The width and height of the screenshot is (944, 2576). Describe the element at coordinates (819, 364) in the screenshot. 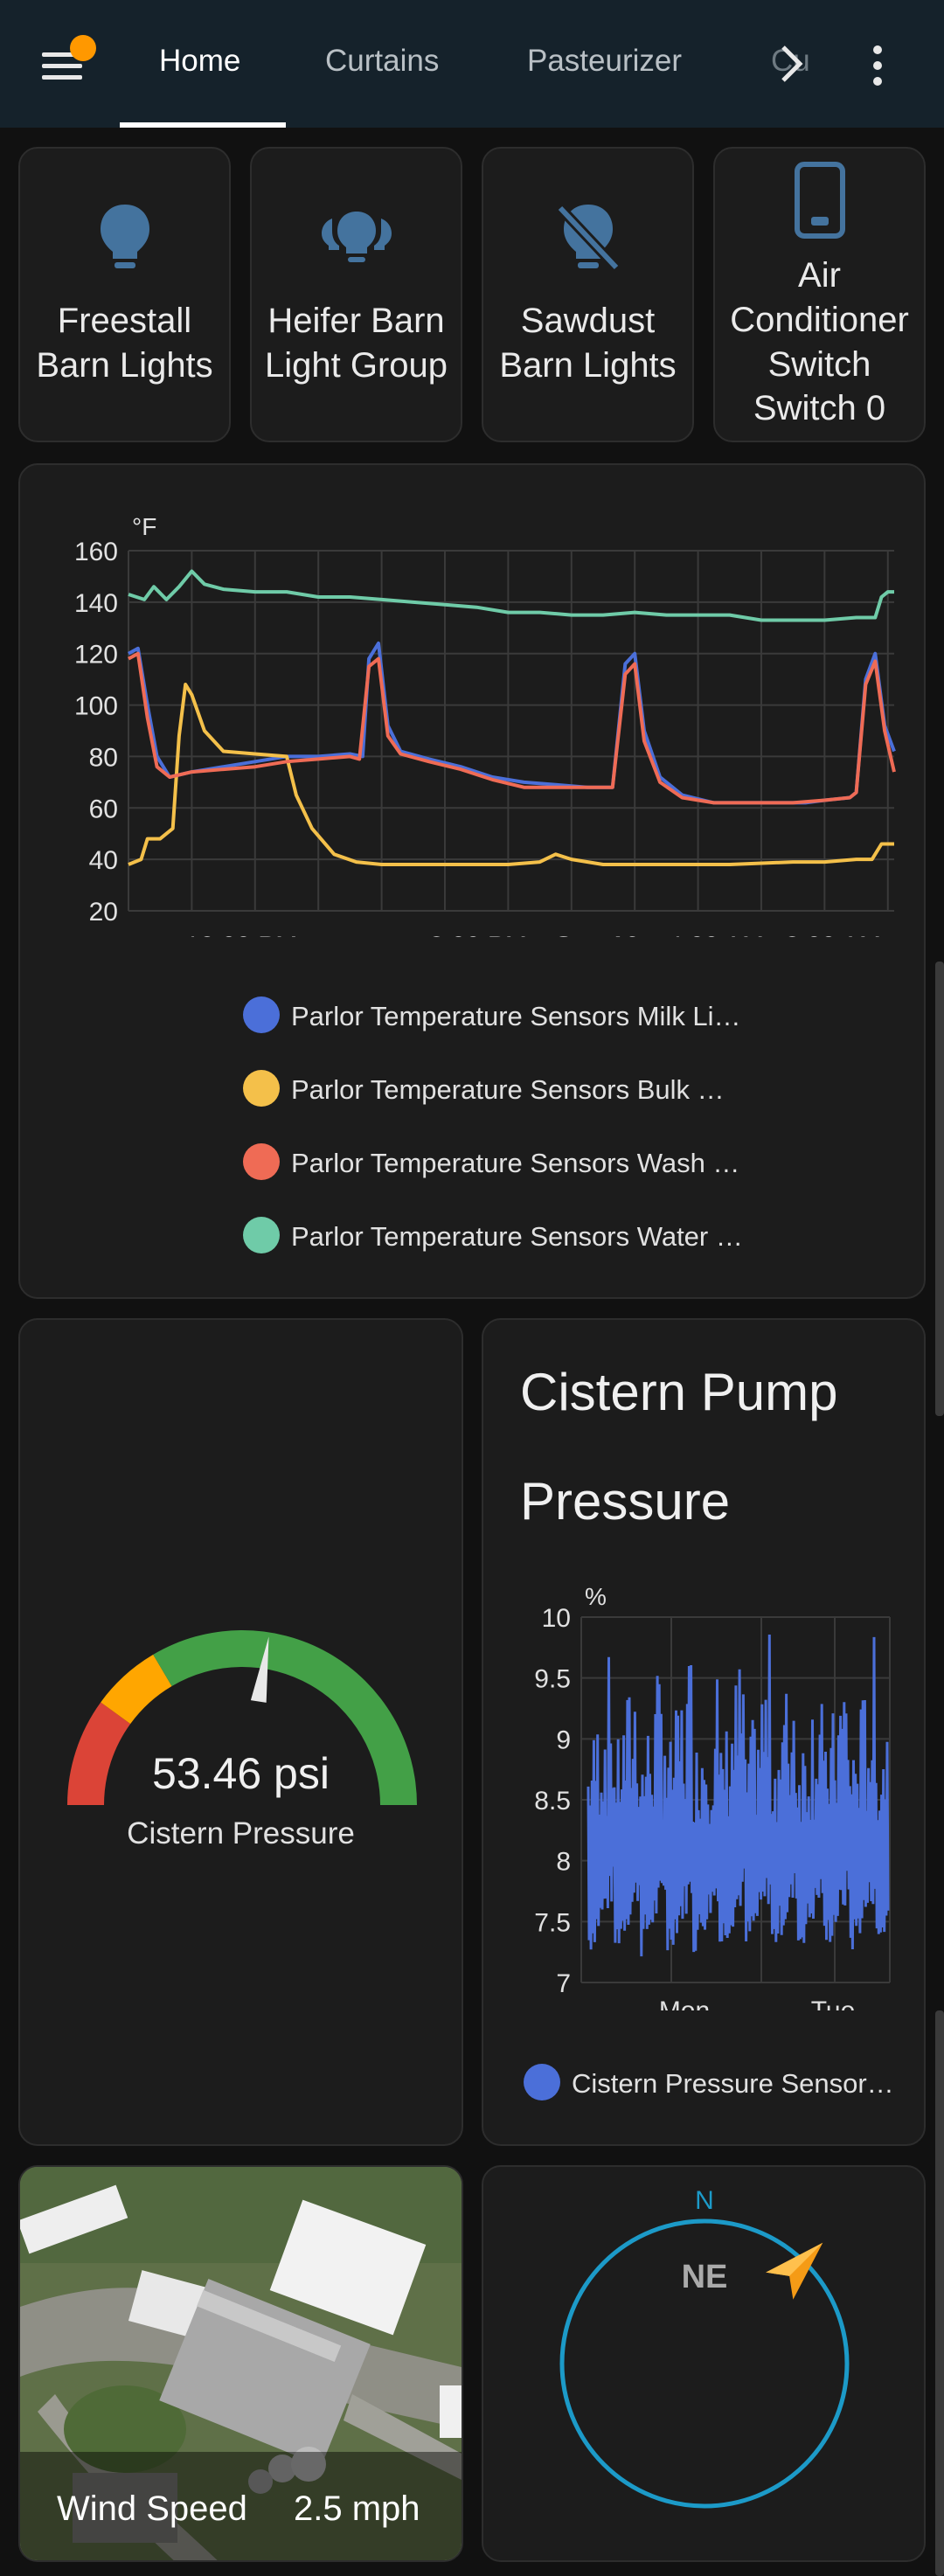

I see `button-label-line: Switch` at that location.